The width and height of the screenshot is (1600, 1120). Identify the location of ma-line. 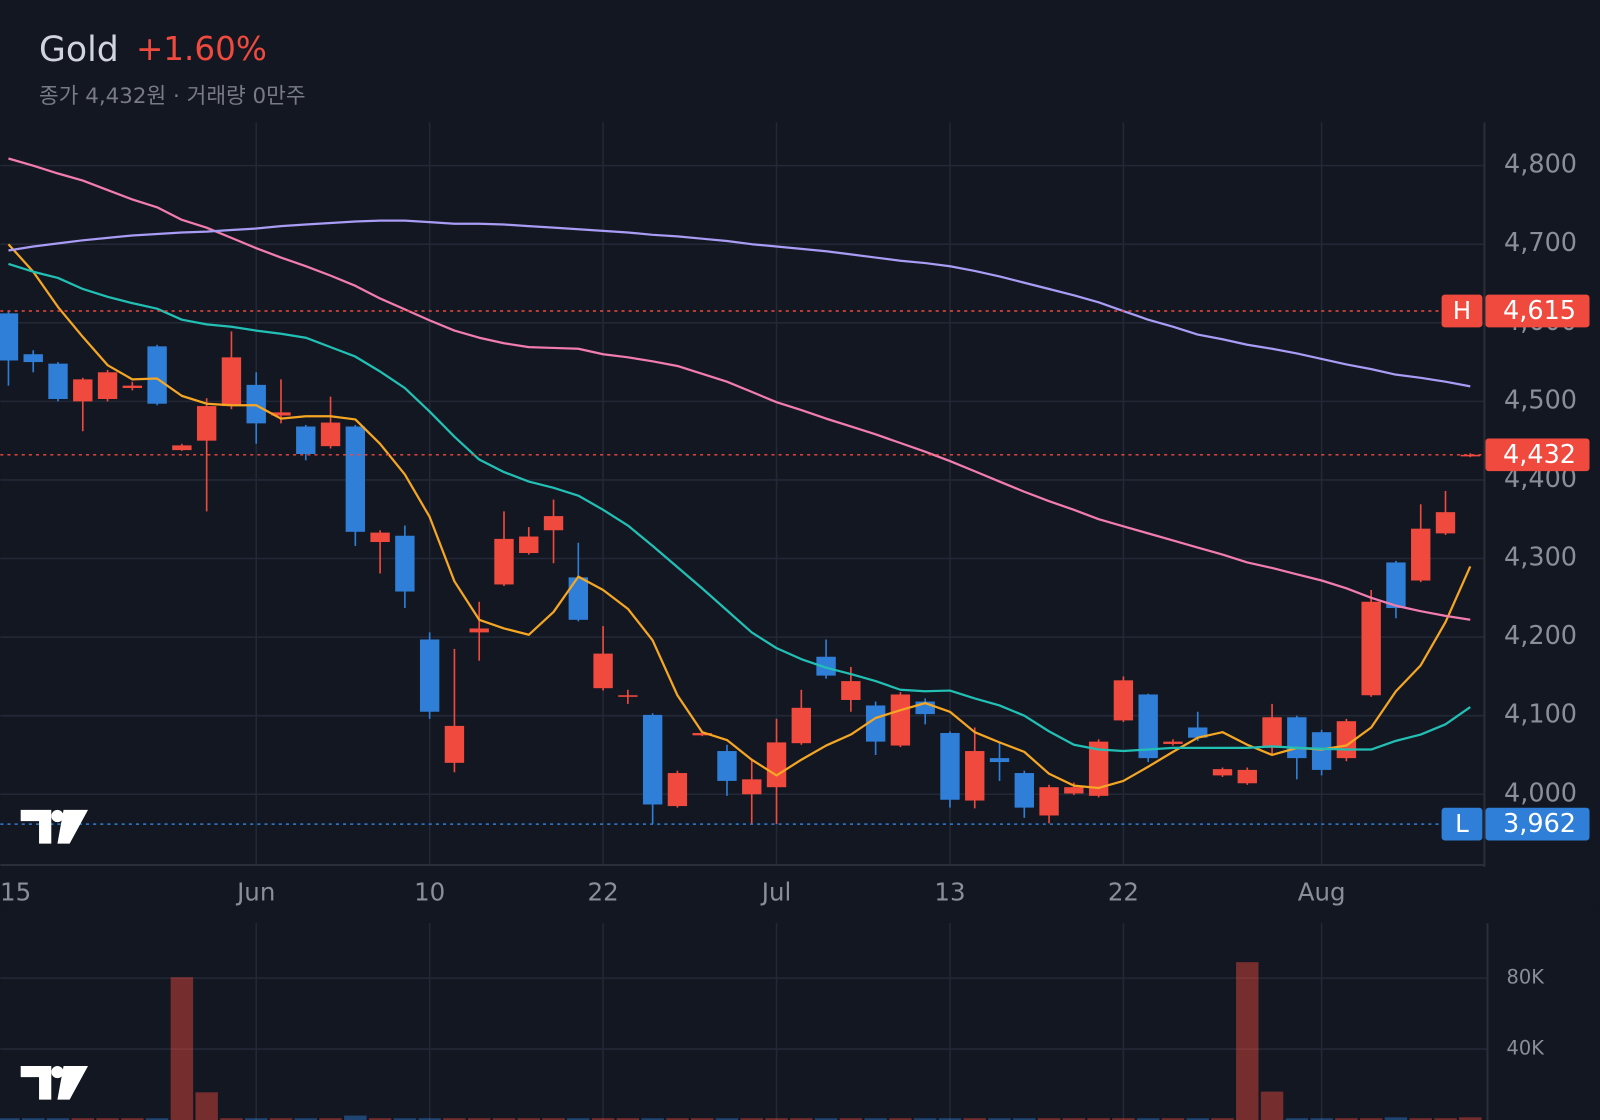
(739, 303).